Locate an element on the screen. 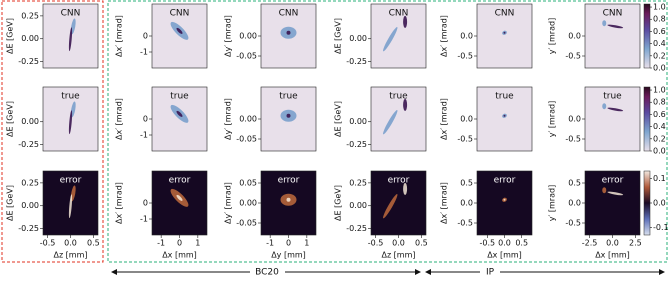  y-tick-label: -0.25 is located at coordinates (28, 228).